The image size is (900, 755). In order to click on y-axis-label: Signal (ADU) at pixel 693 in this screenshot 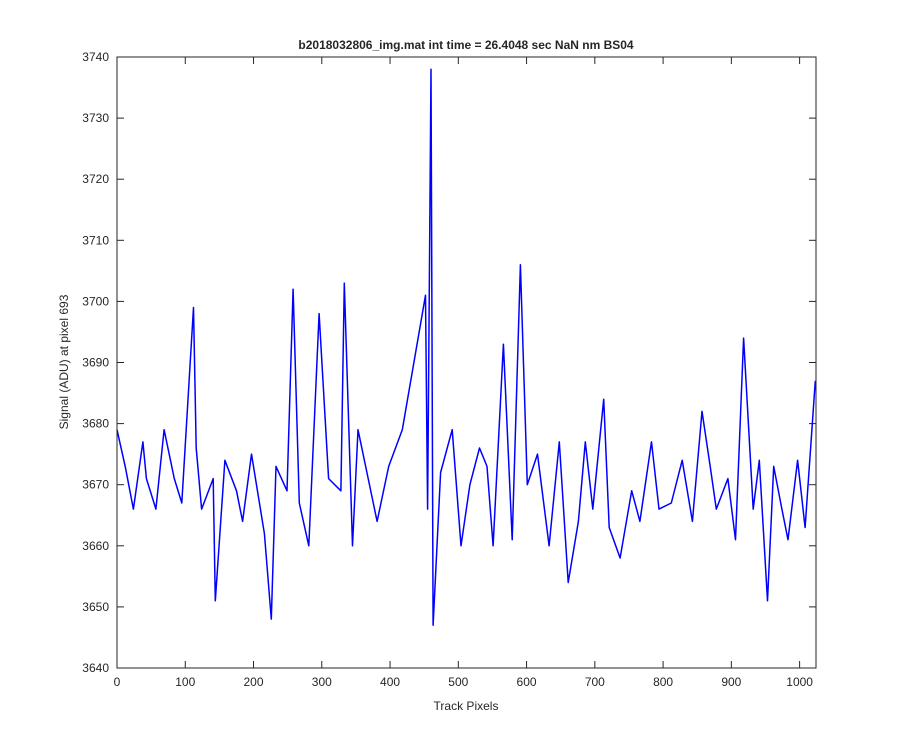, I will do `click(64, 361)`.